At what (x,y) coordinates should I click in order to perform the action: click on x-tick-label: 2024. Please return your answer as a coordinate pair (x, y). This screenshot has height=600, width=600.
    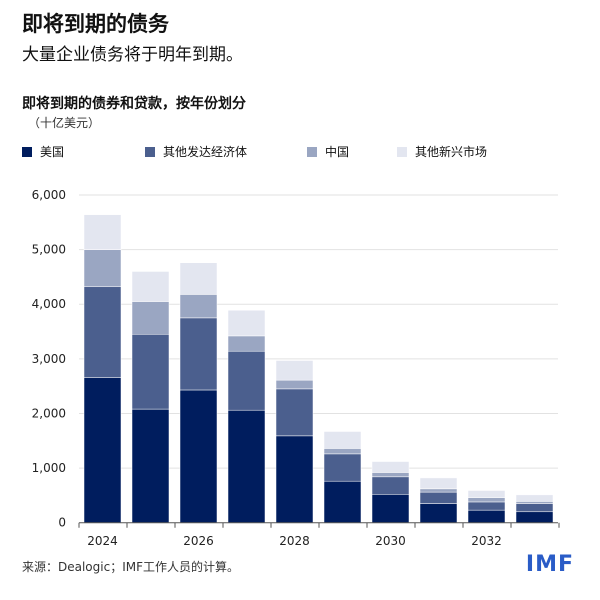
    Looking at the image, I should click on (102, 541).